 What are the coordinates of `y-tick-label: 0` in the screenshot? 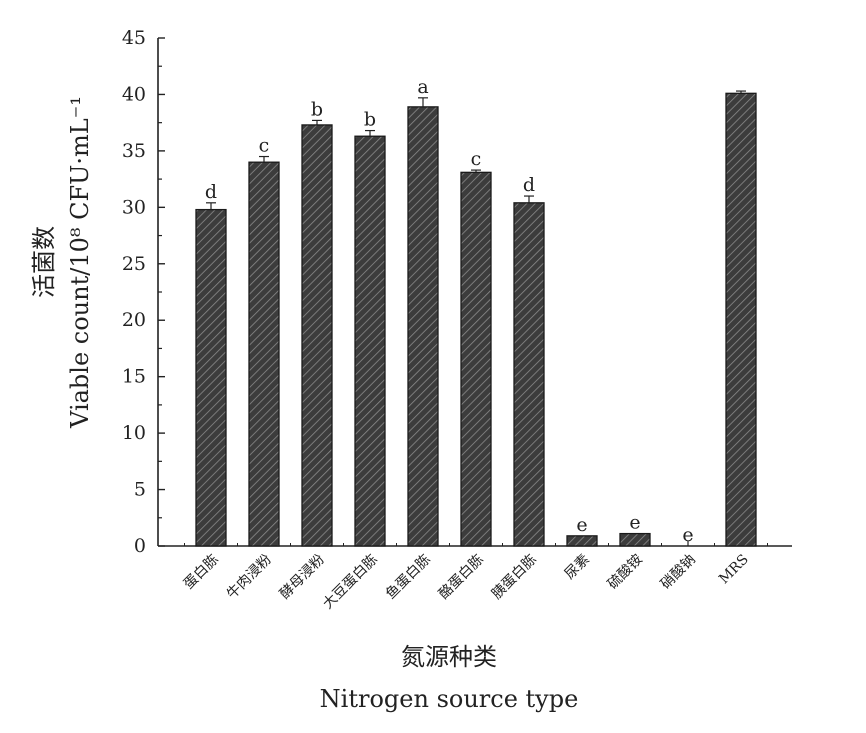 It's located at (140, 546).